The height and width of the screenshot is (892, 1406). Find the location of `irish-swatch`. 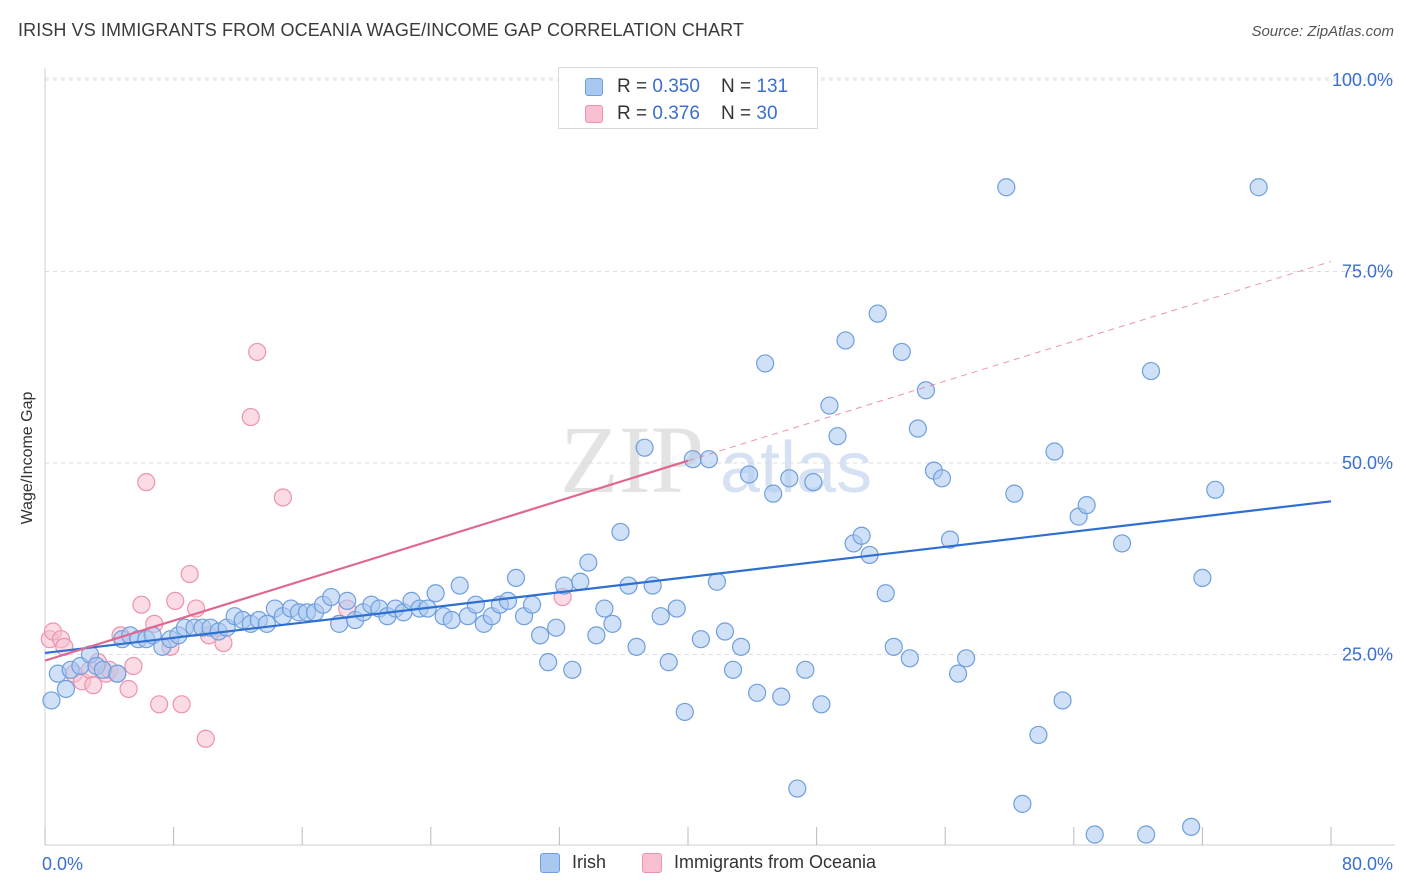

irish-swatch is located at coordinates (594, 87).